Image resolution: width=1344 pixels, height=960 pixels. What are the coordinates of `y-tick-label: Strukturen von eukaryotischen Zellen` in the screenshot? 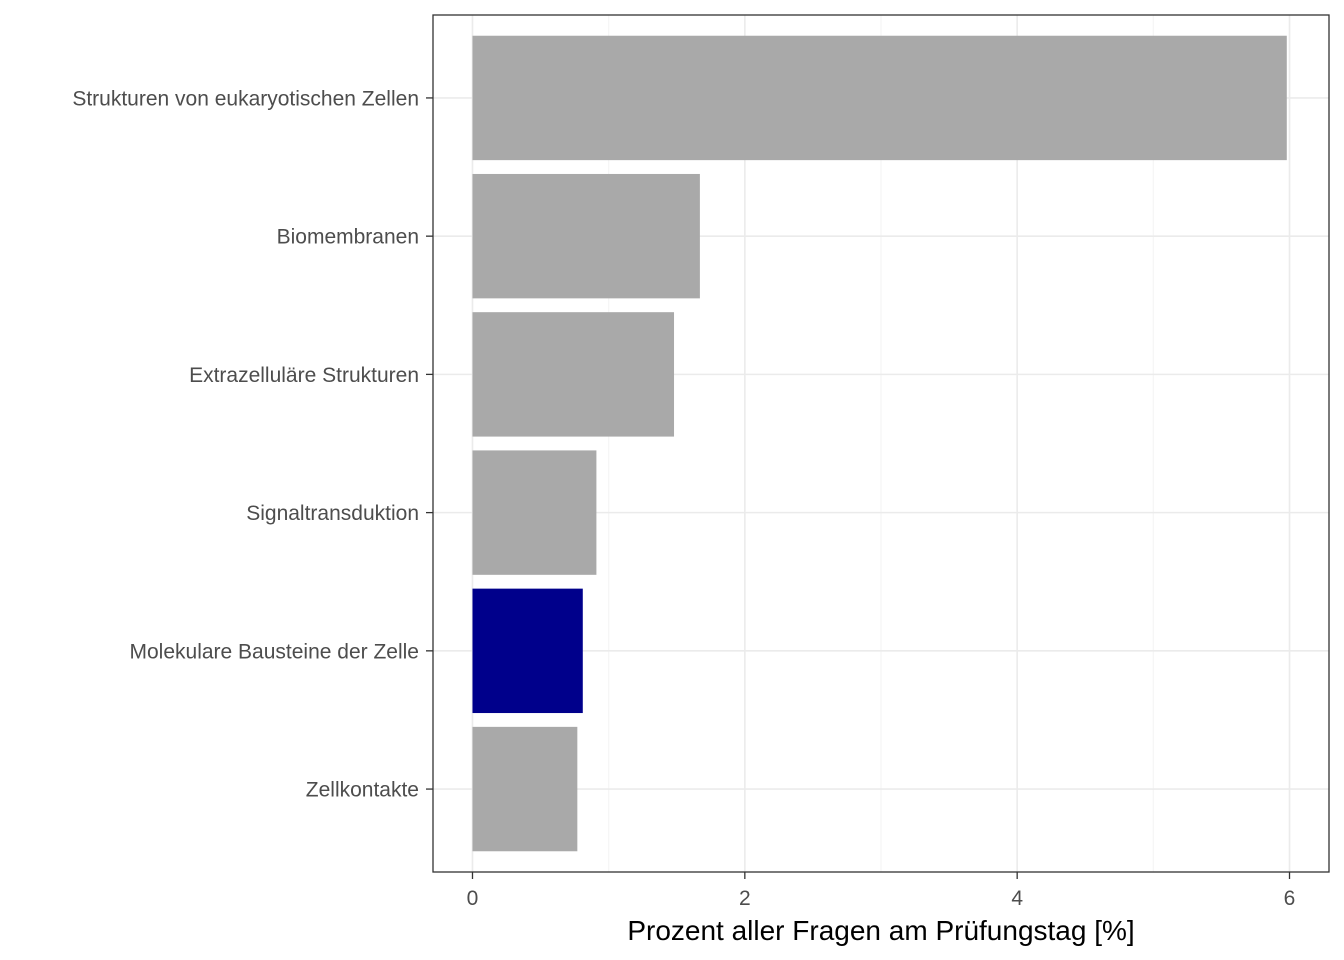 It's located at (245, 98).